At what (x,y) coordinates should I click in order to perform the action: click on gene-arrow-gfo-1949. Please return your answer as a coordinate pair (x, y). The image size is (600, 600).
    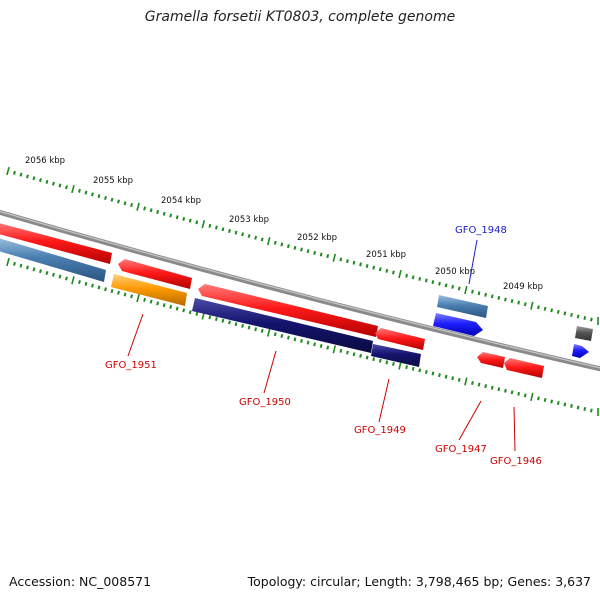
    Looking at the image, I should click on (396, 355).